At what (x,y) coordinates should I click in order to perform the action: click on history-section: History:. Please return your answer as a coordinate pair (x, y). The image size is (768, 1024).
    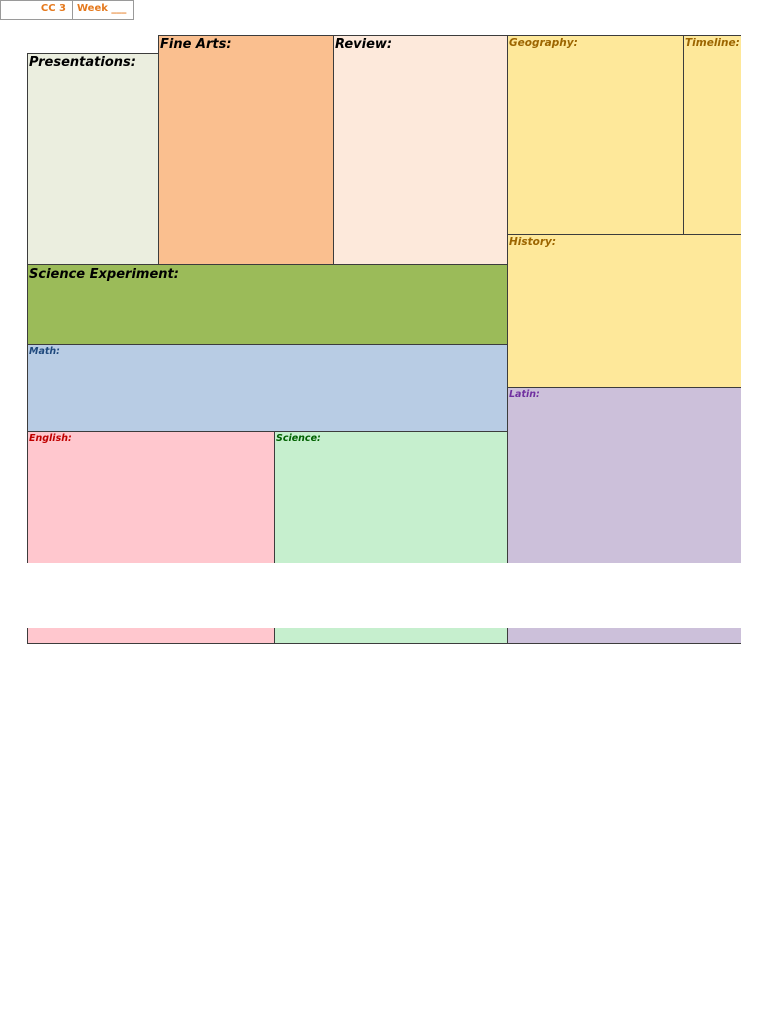
    Looking at the image, I should click on (624, 311).